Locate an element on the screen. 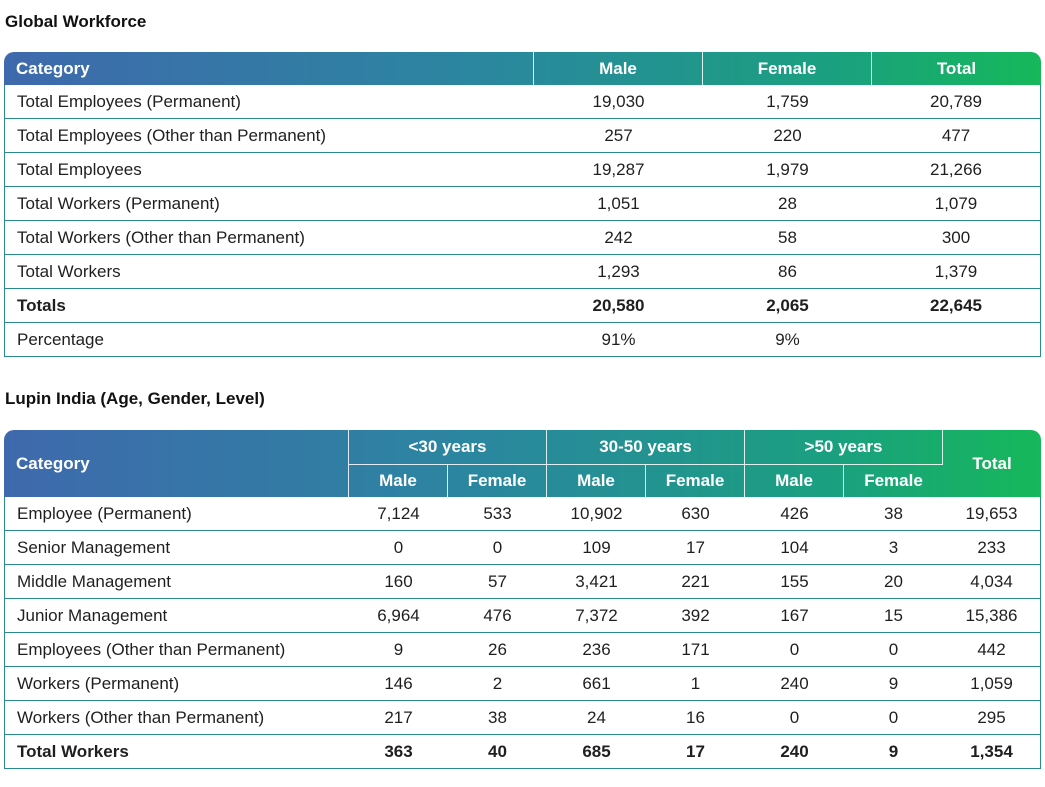 This screenshot has height=787, width=1045. table-cell: 58 is located at coordinates (787, 238).